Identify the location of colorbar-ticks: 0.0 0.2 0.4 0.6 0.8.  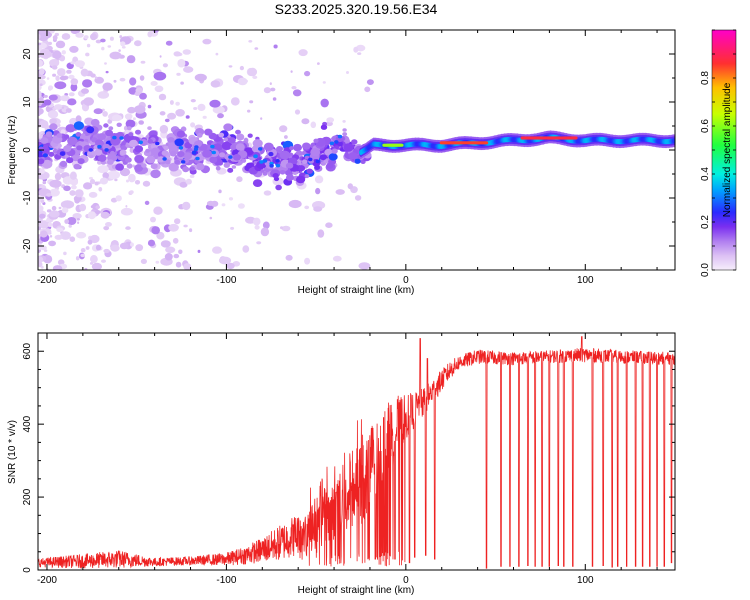
(718, 153).